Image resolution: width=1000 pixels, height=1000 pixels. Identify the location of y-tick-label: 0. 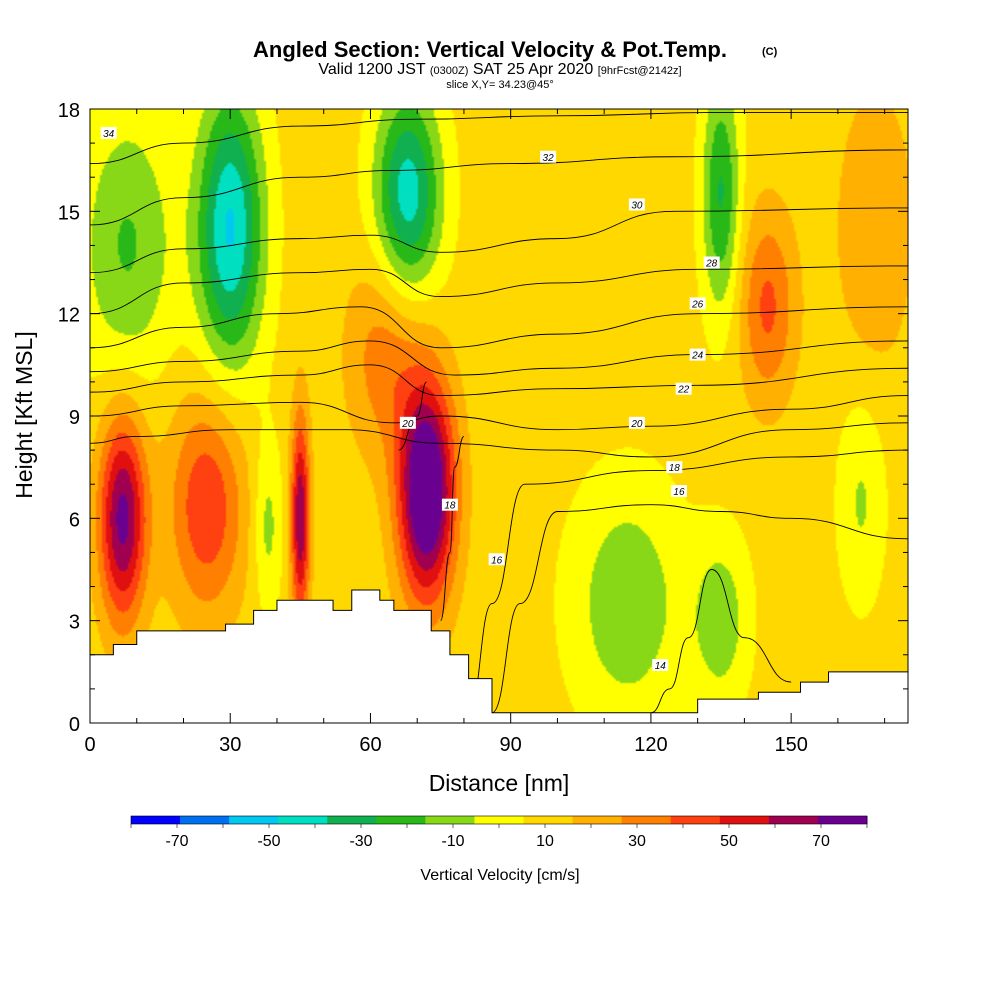
(74, 725).